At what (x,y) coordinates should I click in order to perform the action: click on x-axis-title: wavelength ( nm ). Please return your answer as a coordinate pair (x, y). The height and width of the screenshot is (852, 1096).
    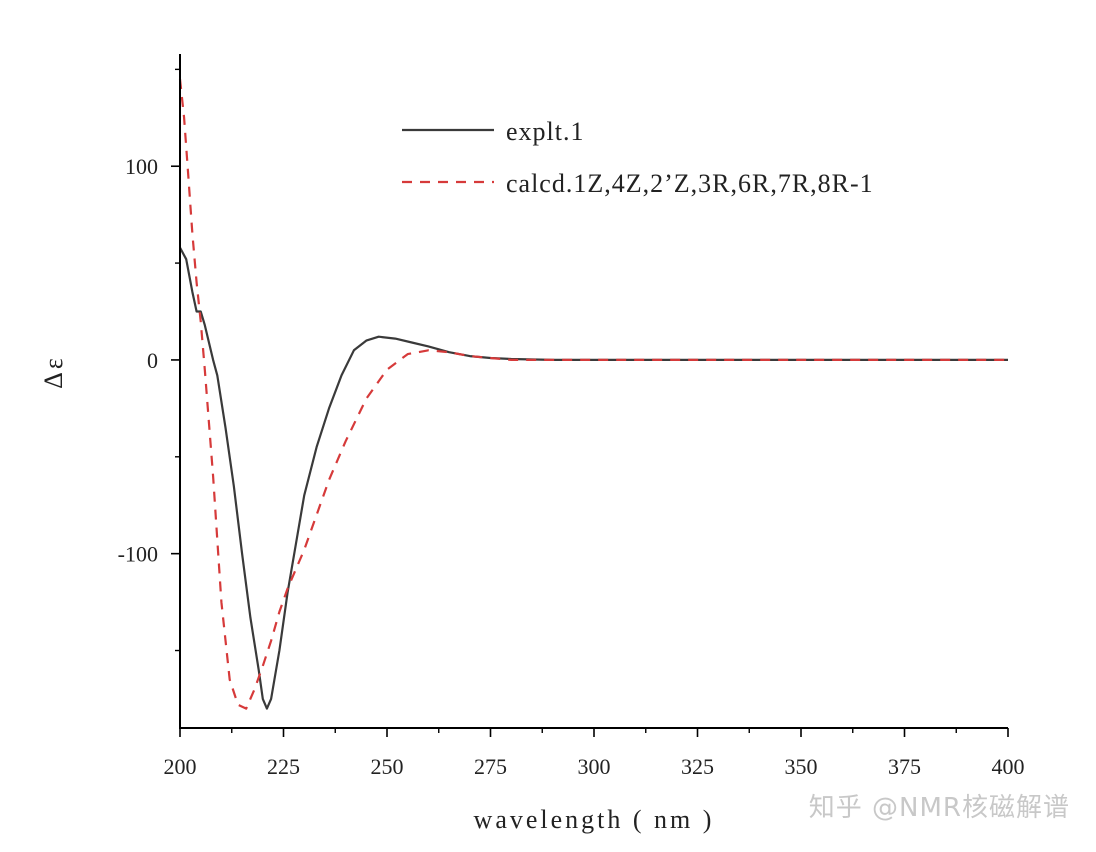
    Looking at the image, I should click on (594, 819).